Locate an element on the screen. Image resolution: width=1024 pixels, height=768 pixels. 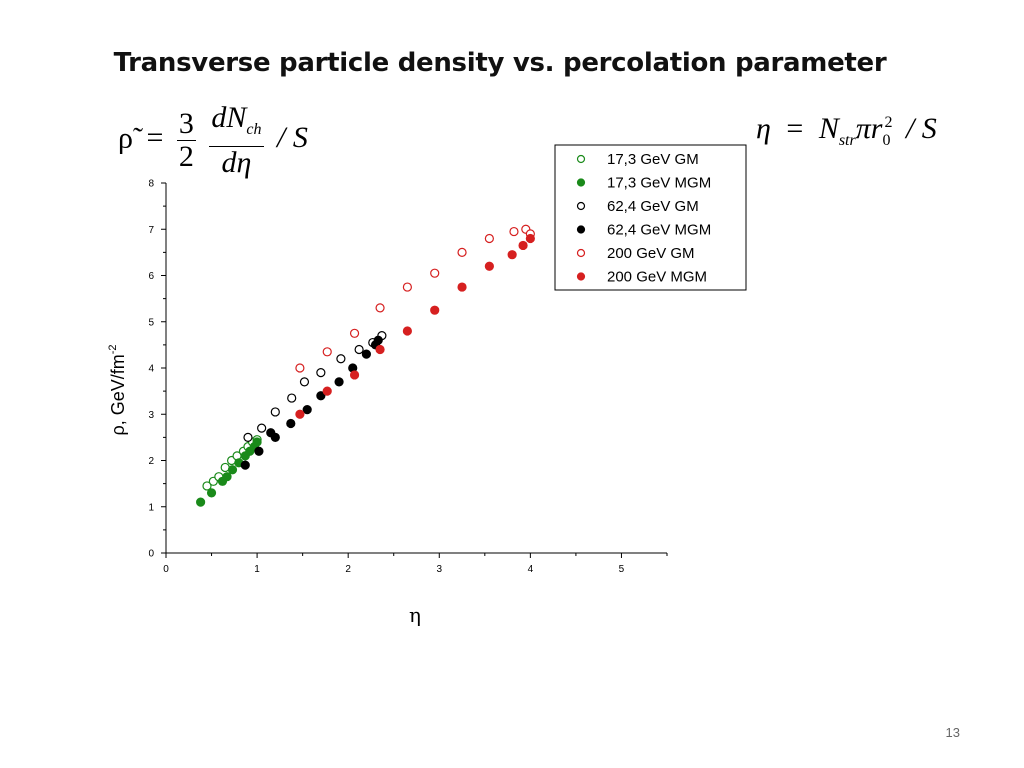
formula-eta-pir: πr is located at coordinates (869, 128).